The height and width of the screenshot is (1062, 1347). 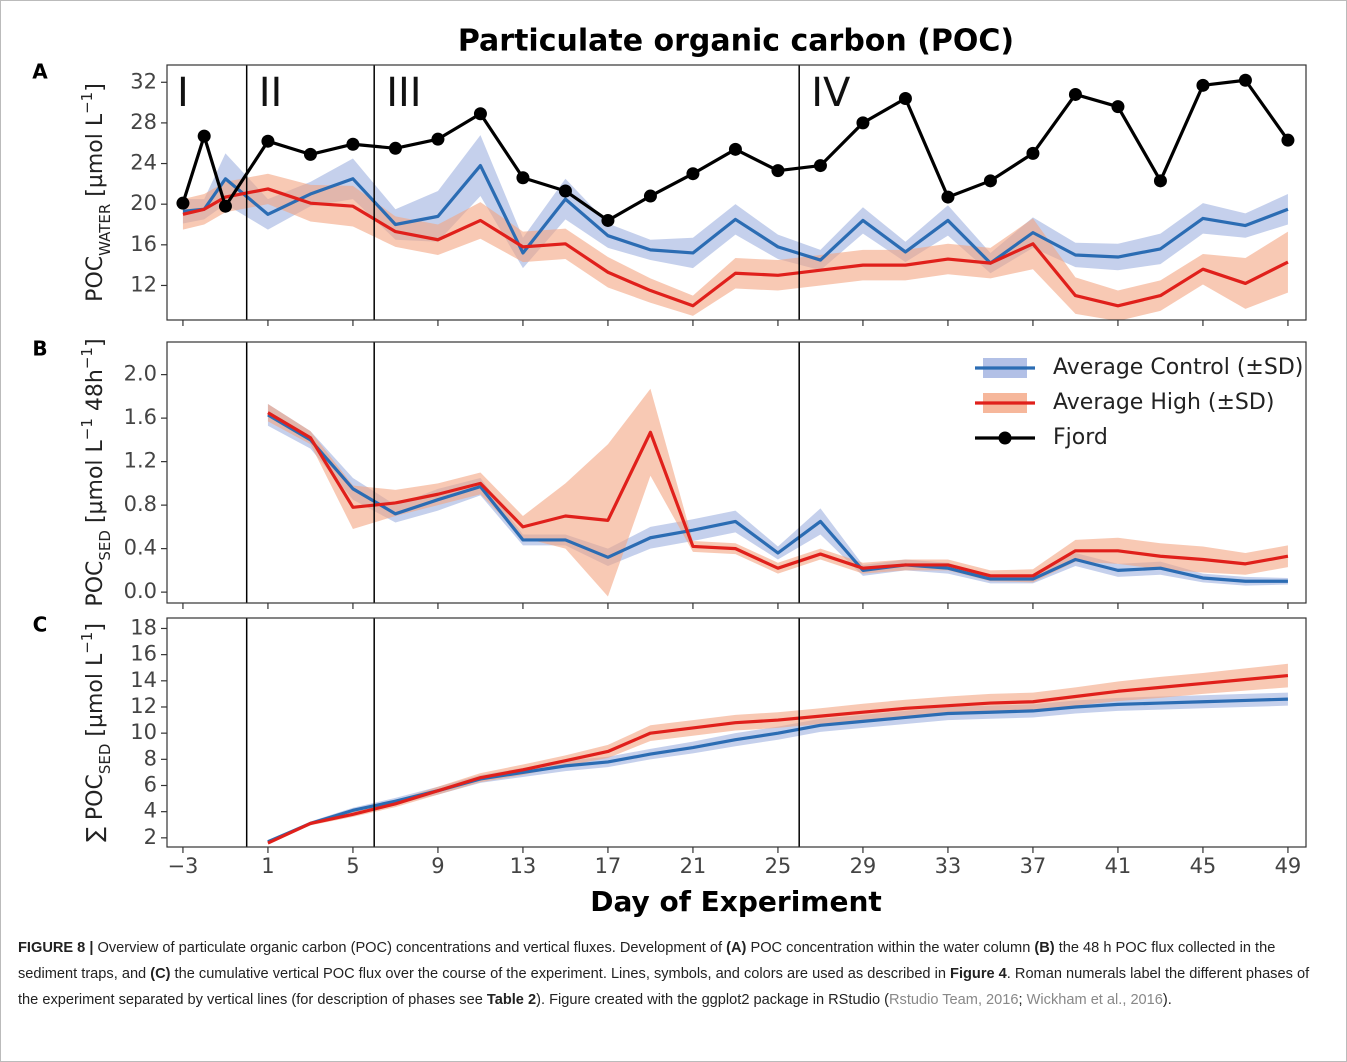 What do you see at coordinates (736, 41) in the screenshot?
I see `chart-title: Particulate organic carbon (POC)` at bounding box center [736, 41].